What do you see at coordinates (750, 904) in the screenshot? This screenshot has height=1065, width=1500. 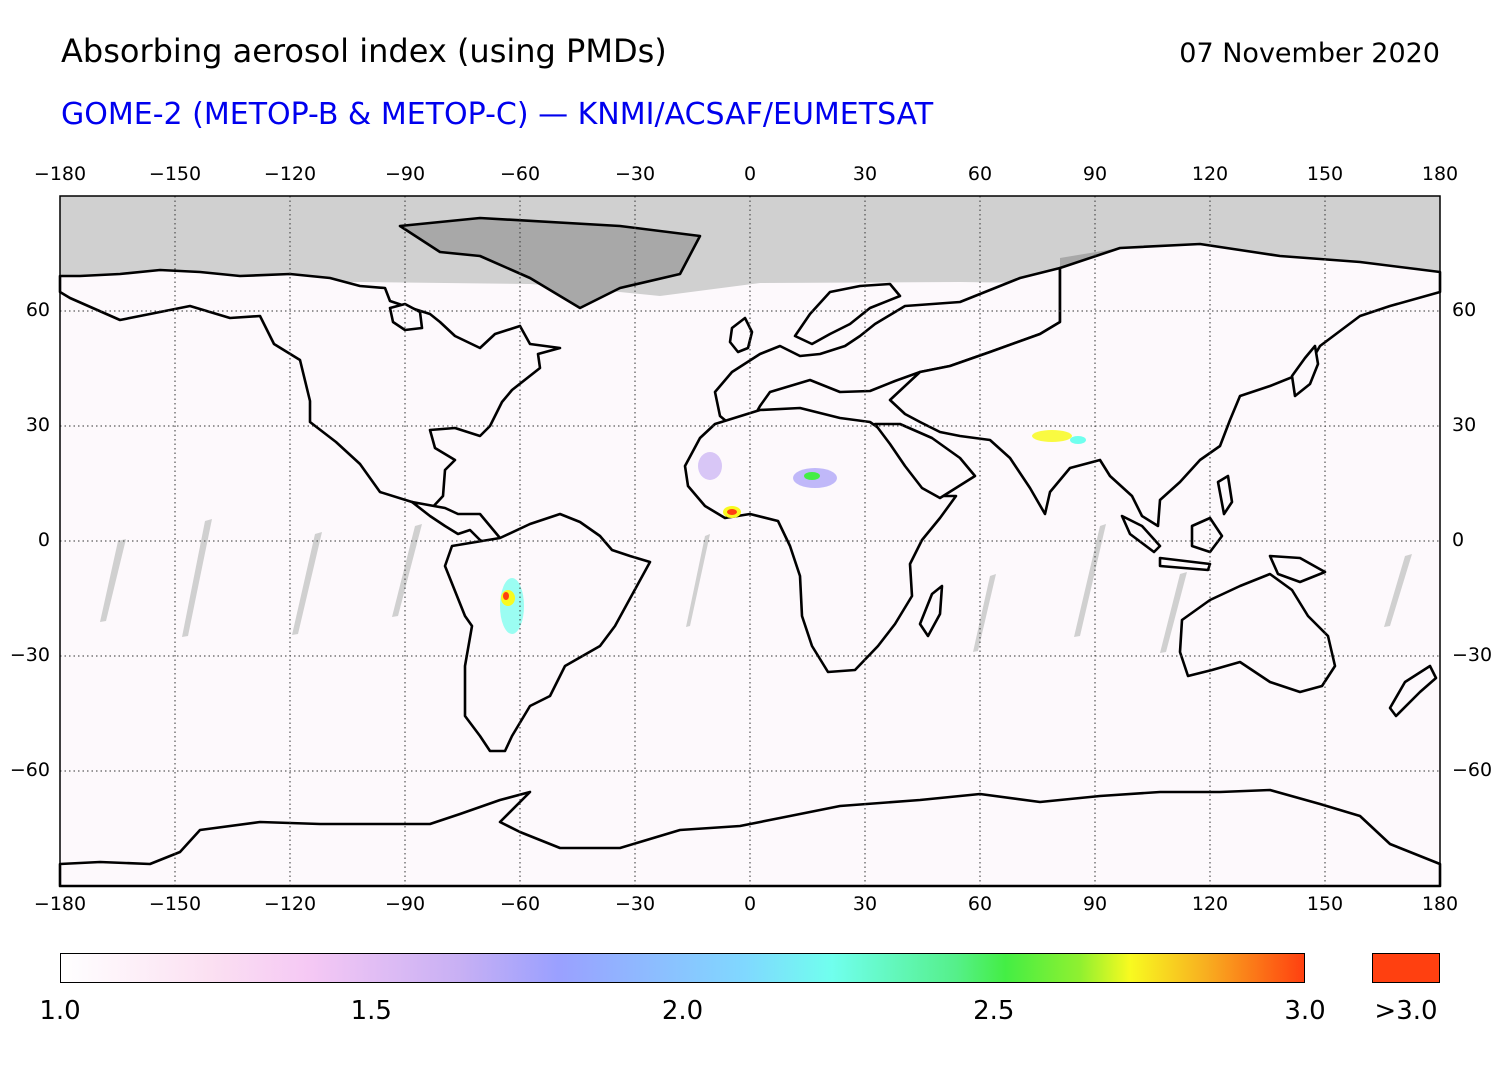 I see `lon-tick-bottom: 0` at bounding box center [750, 904].